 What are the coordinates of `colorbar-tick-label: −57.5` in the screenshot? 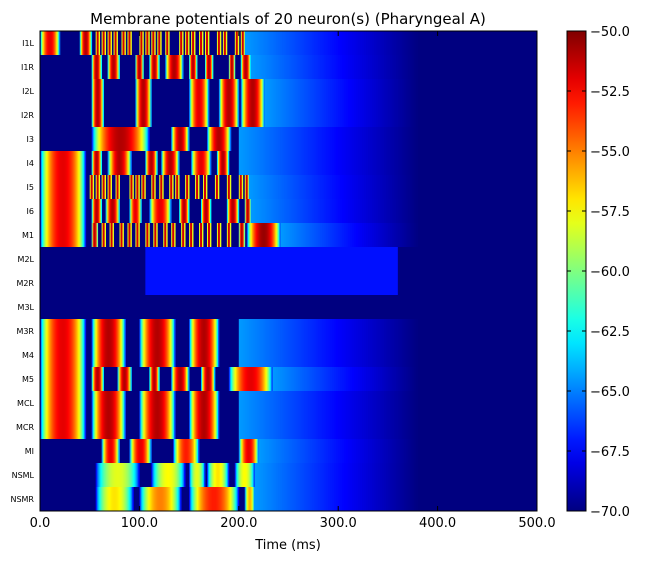 It's located at (610, 212).